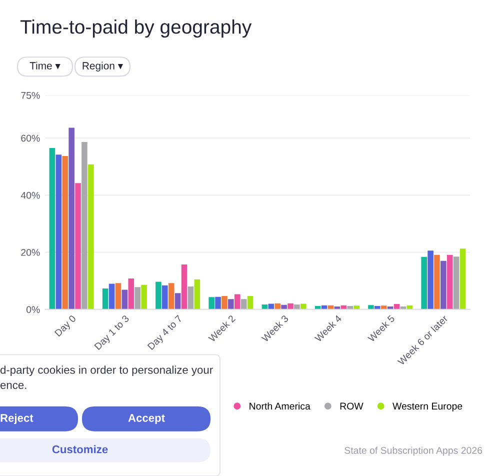 The height and width of the screenshot is (476, 500). Describe the element at coordinates (352, 406) in the screenshot. I see `legend-label: ROW` at that location.